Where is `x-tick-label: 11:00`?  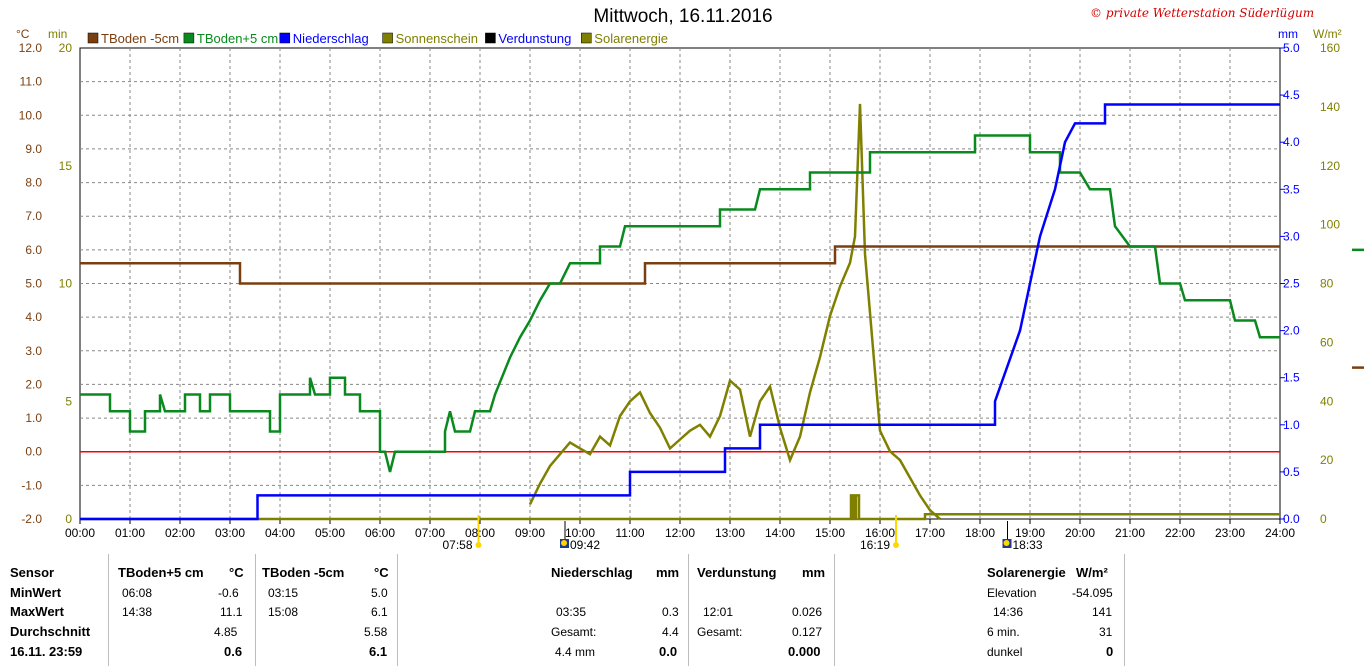 x-tick-label: 11:00 is located at coordinates (629, 533).